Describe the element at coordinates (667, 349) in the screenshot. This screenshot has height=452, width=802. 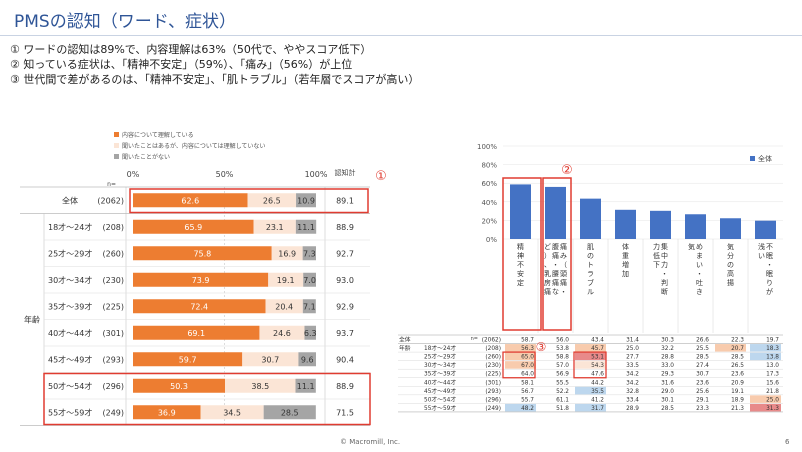
I see `table-cell-value: 32.2` at that location.